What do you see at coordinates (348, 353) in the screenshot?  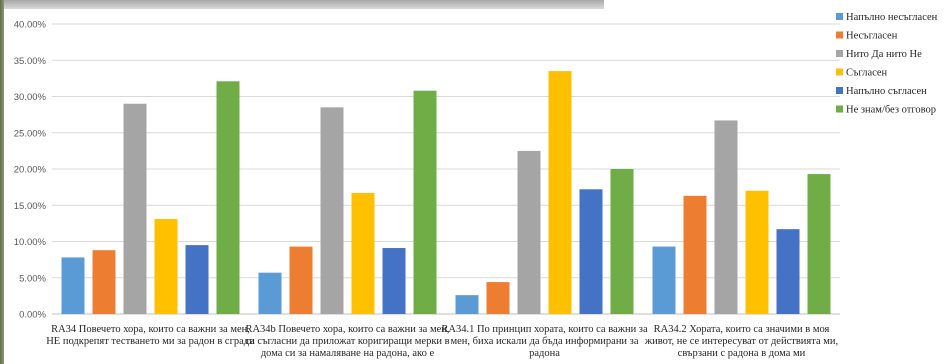 I see `category-label-ra34b: дома си за намаляване на радона, ако е` at bounding box center [348, 353].